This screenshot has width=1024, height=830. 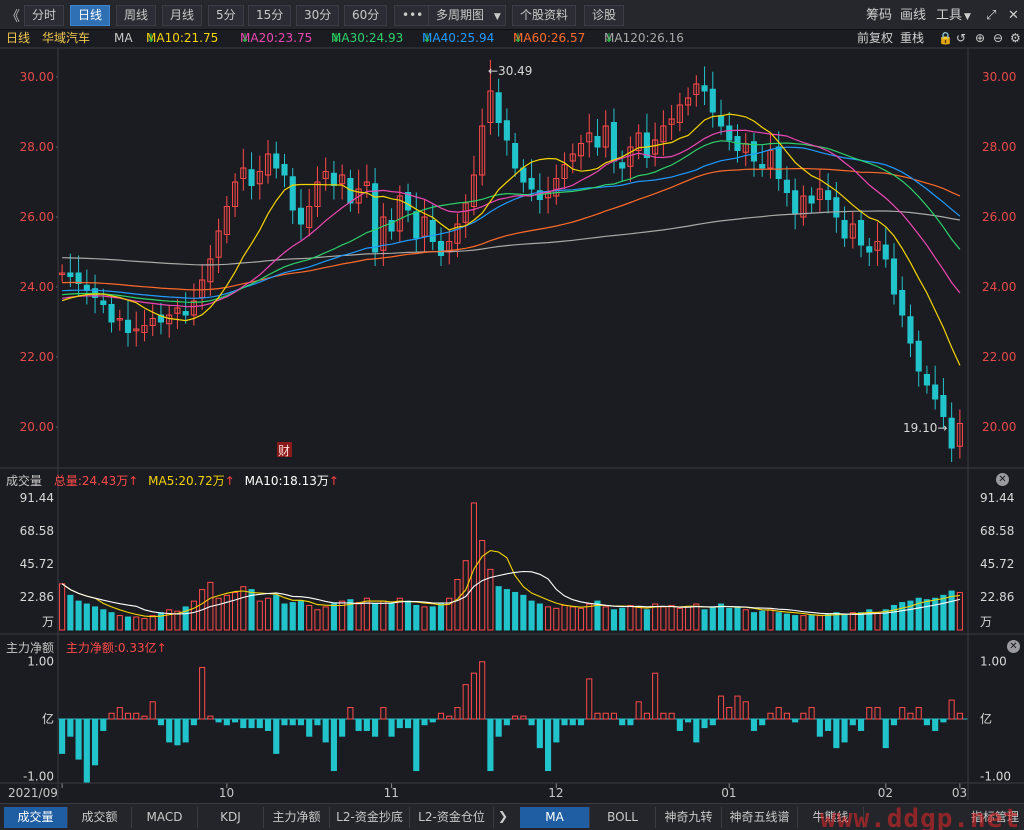 I want to click on btab-ma: MA, so click(x=555, y=817).